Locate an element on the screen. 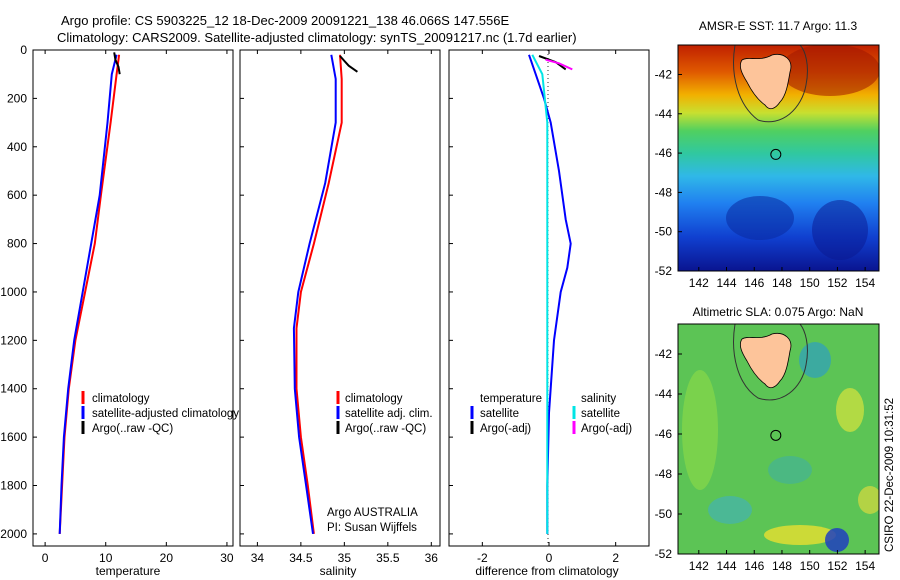  y-tick-label: 1200 is located at coordinates (13, 340).